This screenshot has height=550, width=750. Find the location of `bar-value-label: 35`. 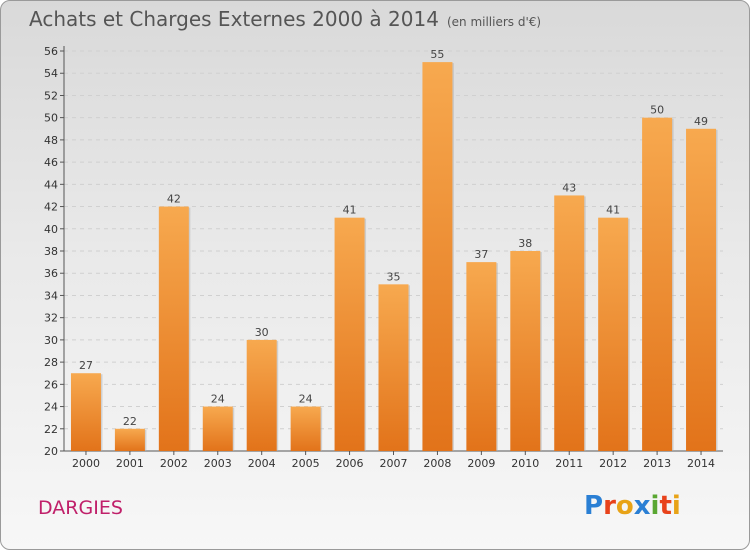

bar-value-label: 35 is located at coordinates (394, 276).